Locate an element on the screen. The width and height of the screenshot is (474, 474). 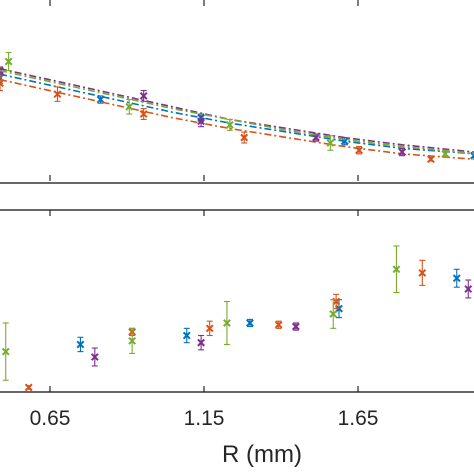
x-tick-label-1.65: 1.65 is located at coordinates (358, 418).